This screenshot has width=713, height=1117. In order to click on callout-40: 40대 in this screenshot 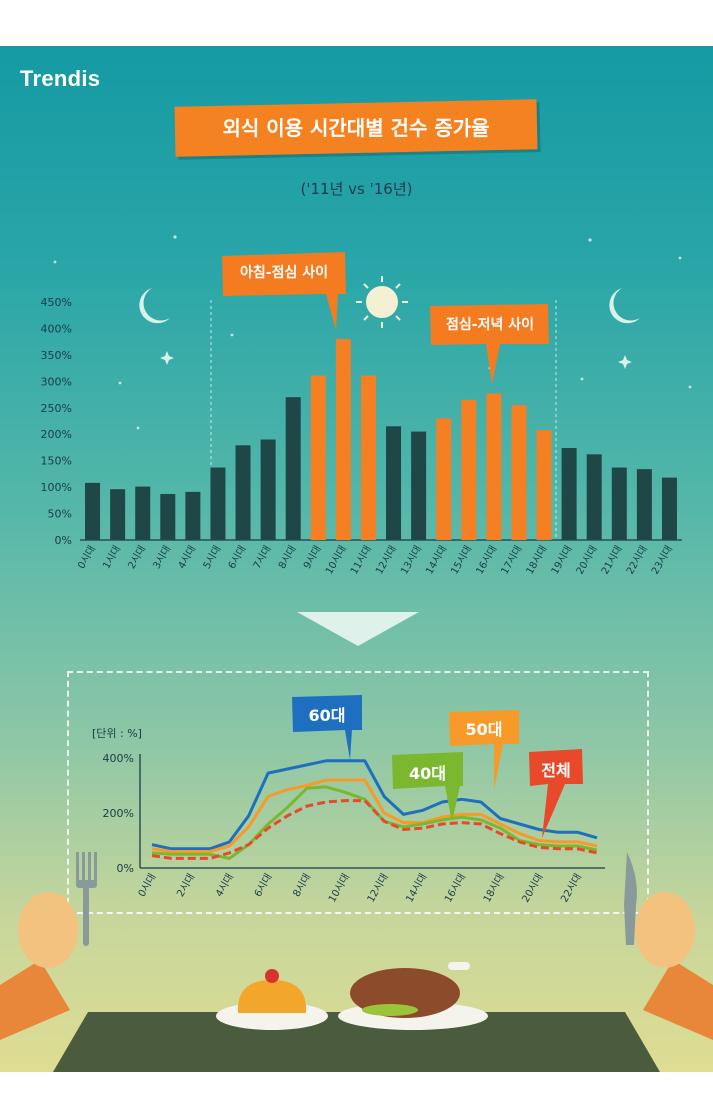, I will do `click(427, 773)`.